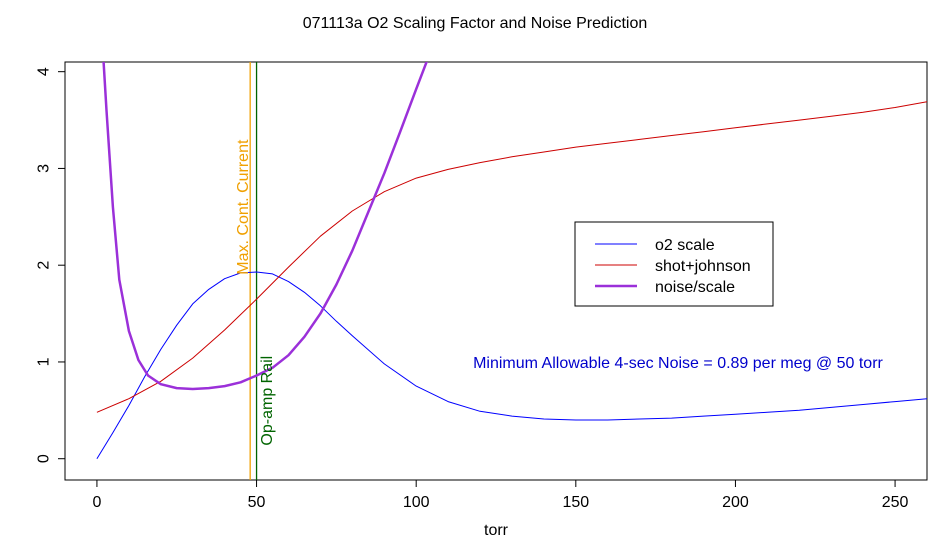 The width and height of the screenshot is (950, 550). What do you see at coordinates (735, 502) in the screenshot?
I see `x-tick-label: 200` at bounding box center [735, 502].